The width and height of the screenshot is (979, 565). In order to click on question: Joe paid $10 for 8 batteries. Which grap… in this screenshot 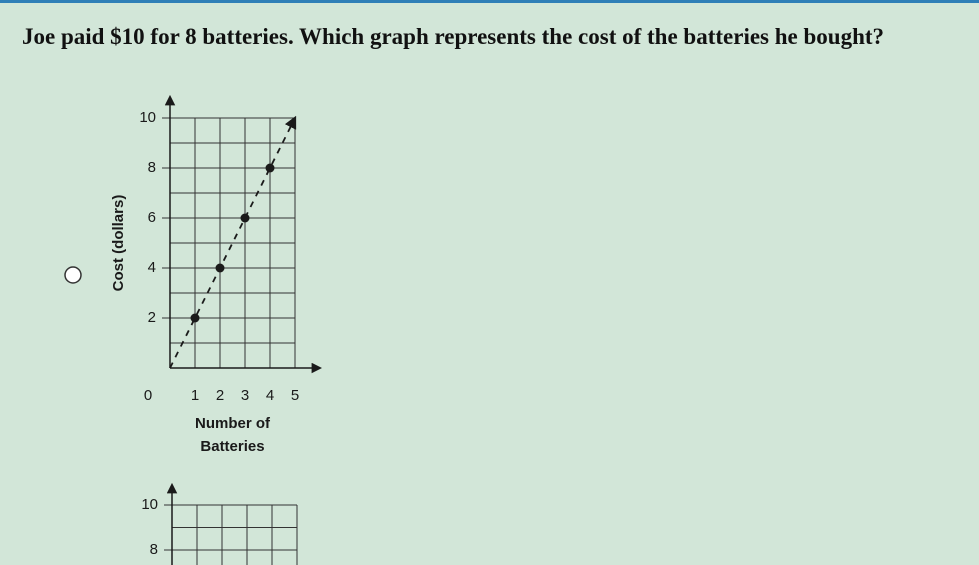, I will do `click(453, 36)`.